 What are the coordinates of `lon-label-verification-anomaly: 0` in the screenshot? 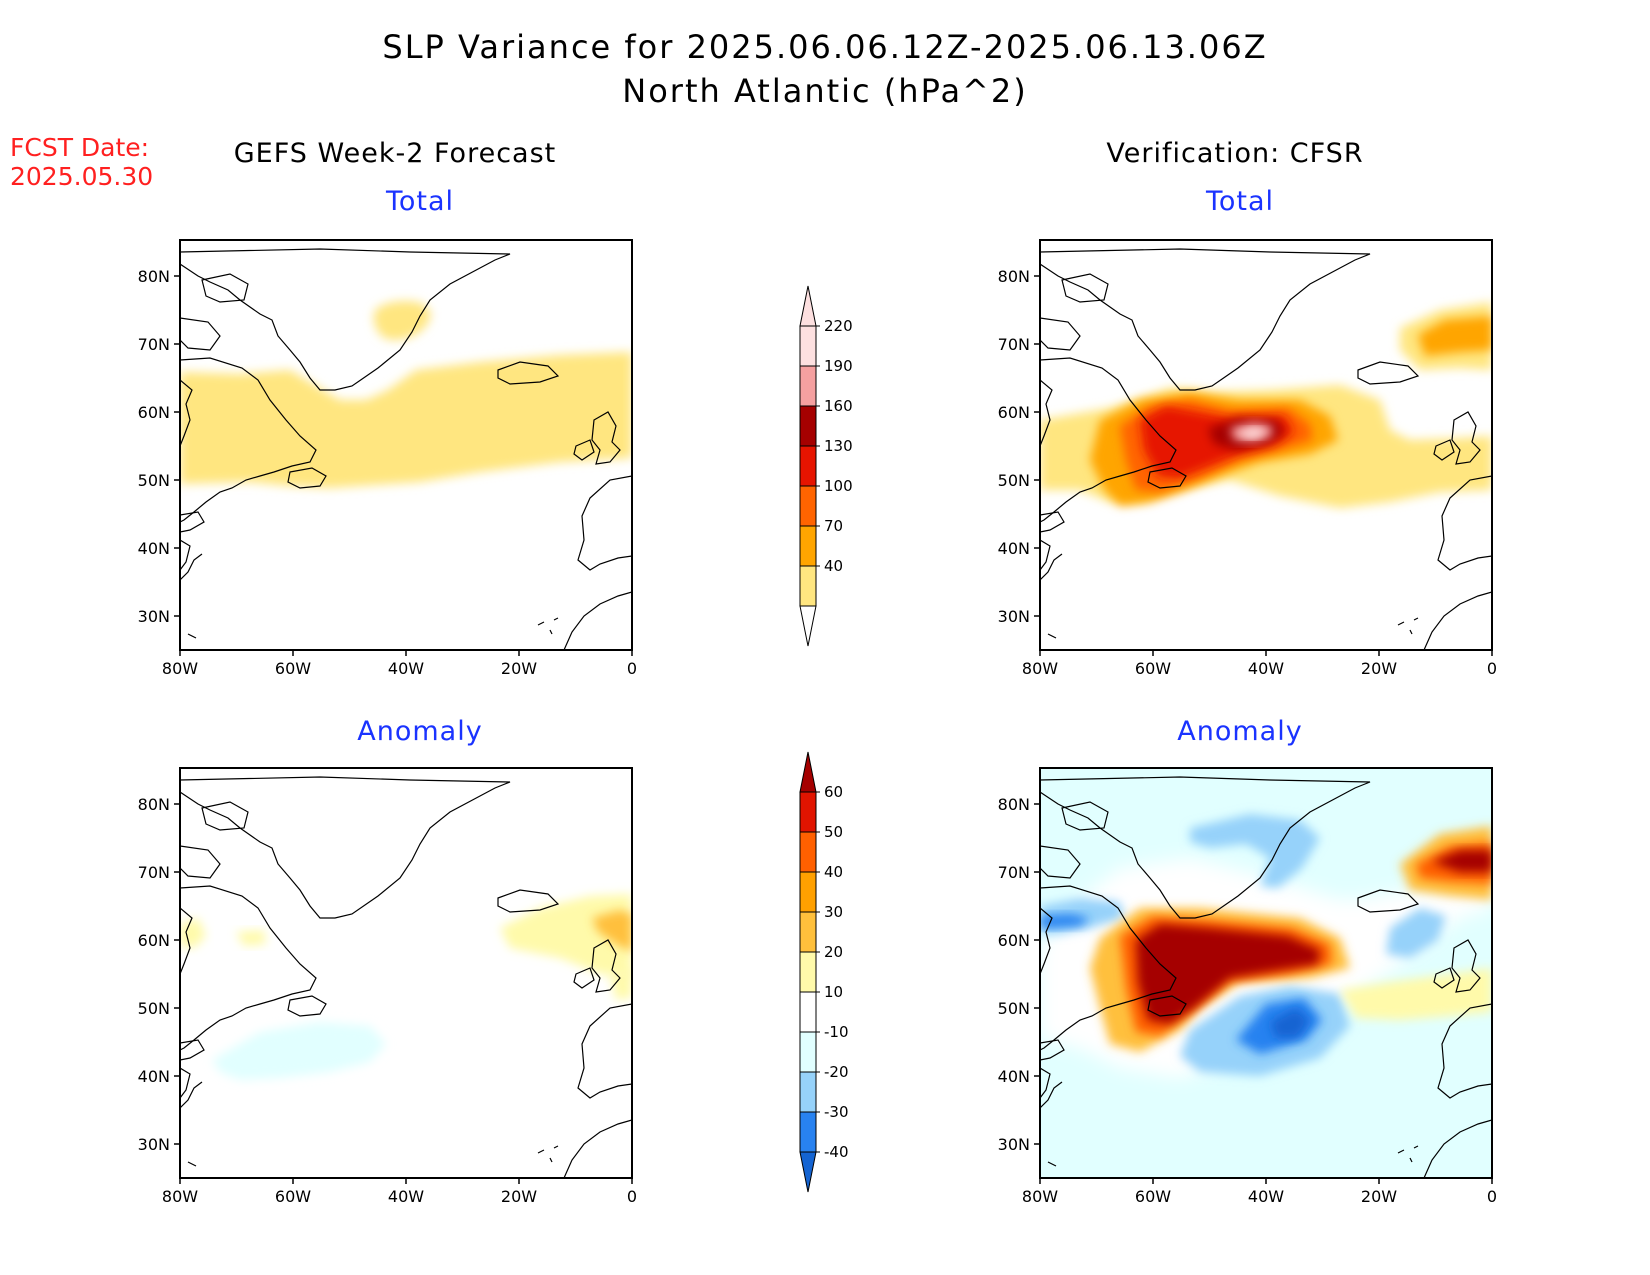 It's located at (1492, 1196).